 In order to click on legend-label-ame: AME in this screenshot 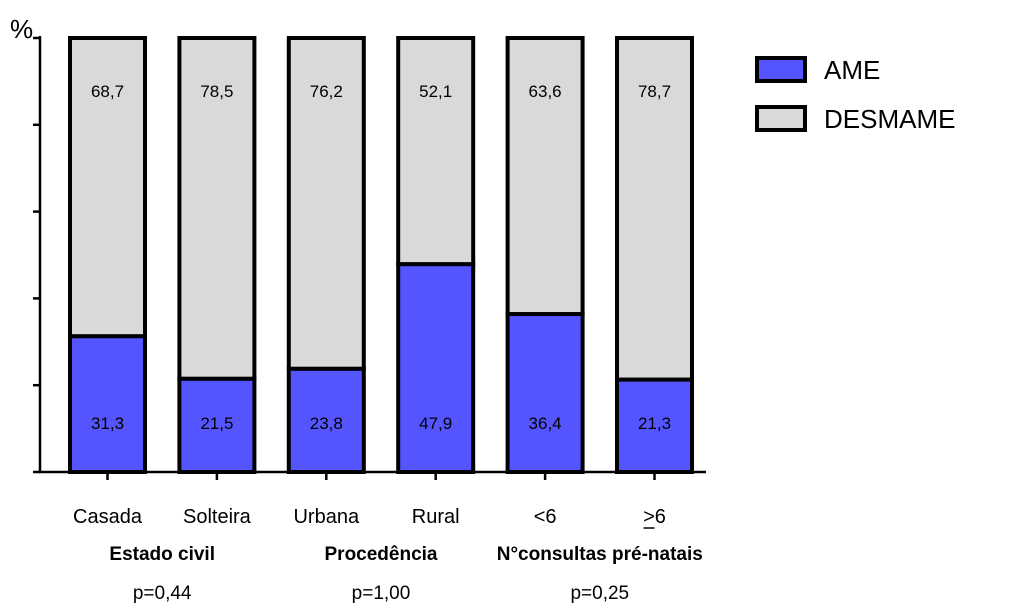, I will do `click(852, 70)`.